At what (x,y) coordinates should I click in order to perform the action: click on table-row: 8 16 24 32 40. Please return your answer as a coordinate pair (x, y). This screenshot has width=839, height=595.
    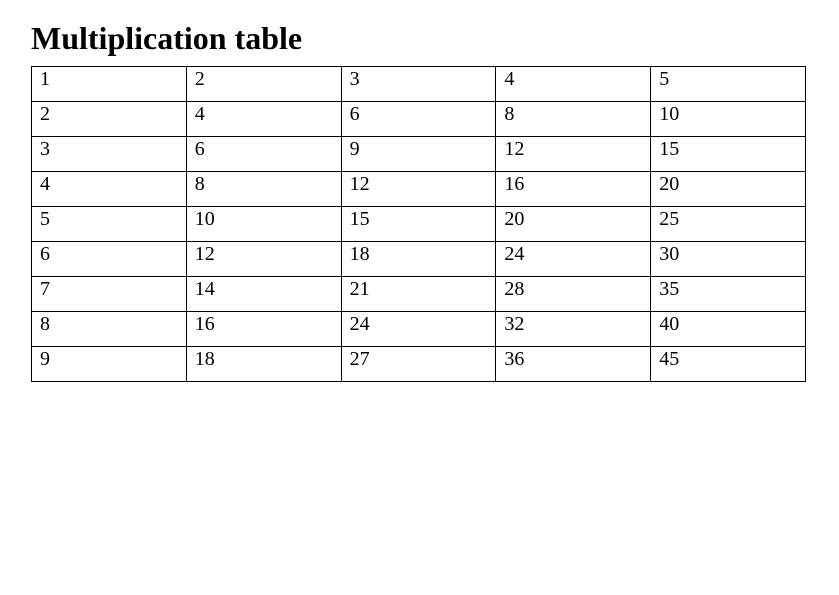
    Looking at the image, I should click on (418, 329).